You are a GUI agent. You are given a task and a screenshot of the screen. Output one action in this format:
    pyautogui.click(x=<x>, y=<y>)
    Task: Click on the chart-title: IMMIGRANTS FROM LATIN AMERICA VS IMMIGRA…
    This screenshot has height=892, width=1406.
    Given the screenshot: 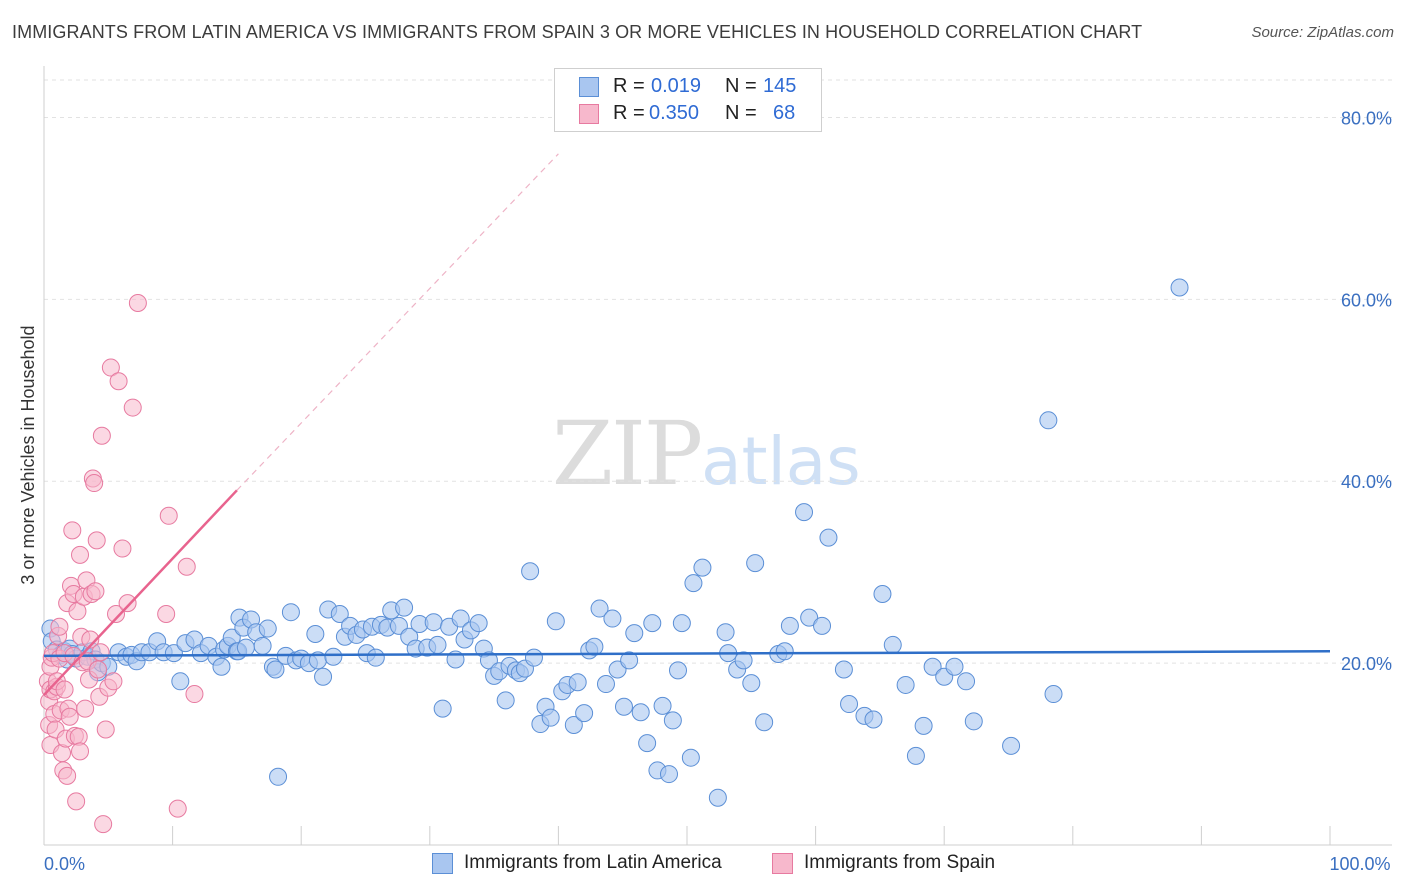 What is the action you would take?
    pyautogui.click(x=577, y=32)
    